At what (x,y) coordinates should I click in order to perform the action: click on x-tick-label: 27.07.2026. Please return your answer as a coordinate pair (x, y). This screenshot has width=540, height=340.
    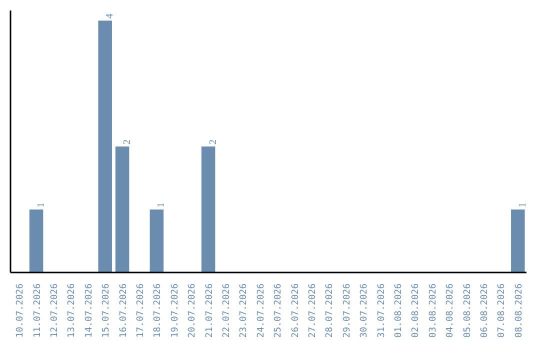
    Looking at the image, I should click on (313, 310).